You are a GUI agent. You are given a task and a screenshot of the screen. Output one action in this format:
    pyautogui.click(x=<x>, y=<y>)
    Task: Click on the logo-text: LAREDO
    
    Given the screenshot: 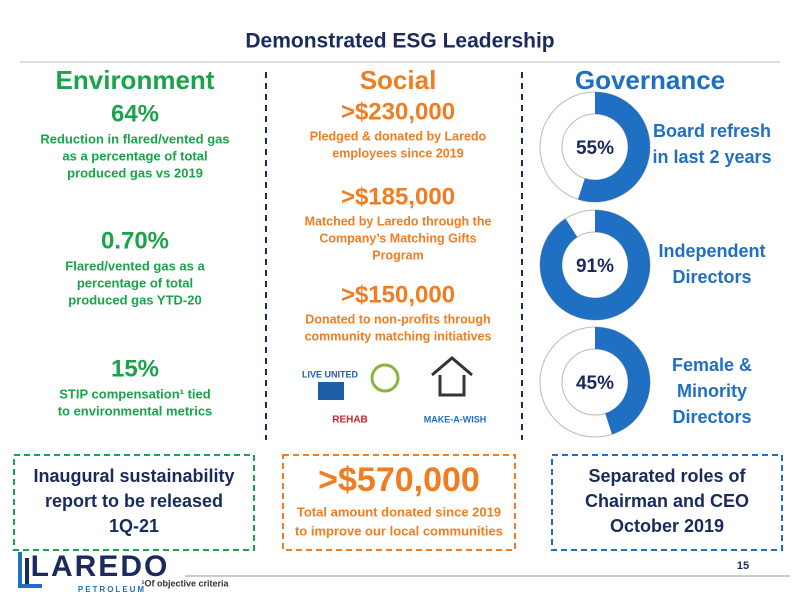 What is the action you would take?
    pyautogui.click(x=100, y=566)
    